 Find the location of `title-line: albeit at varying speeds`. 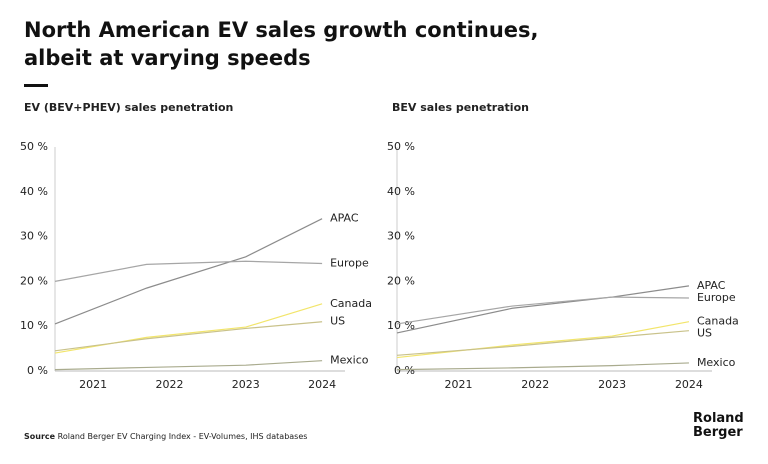

title-line: albeit at varying speeds is located at coordinates (167, 58).